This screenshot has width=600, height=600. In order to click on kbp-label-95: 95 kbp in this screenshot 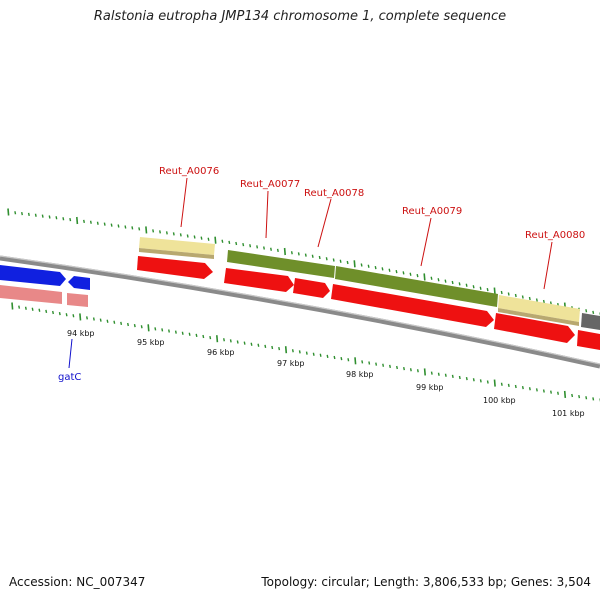, I will do `click(151, 342)`.